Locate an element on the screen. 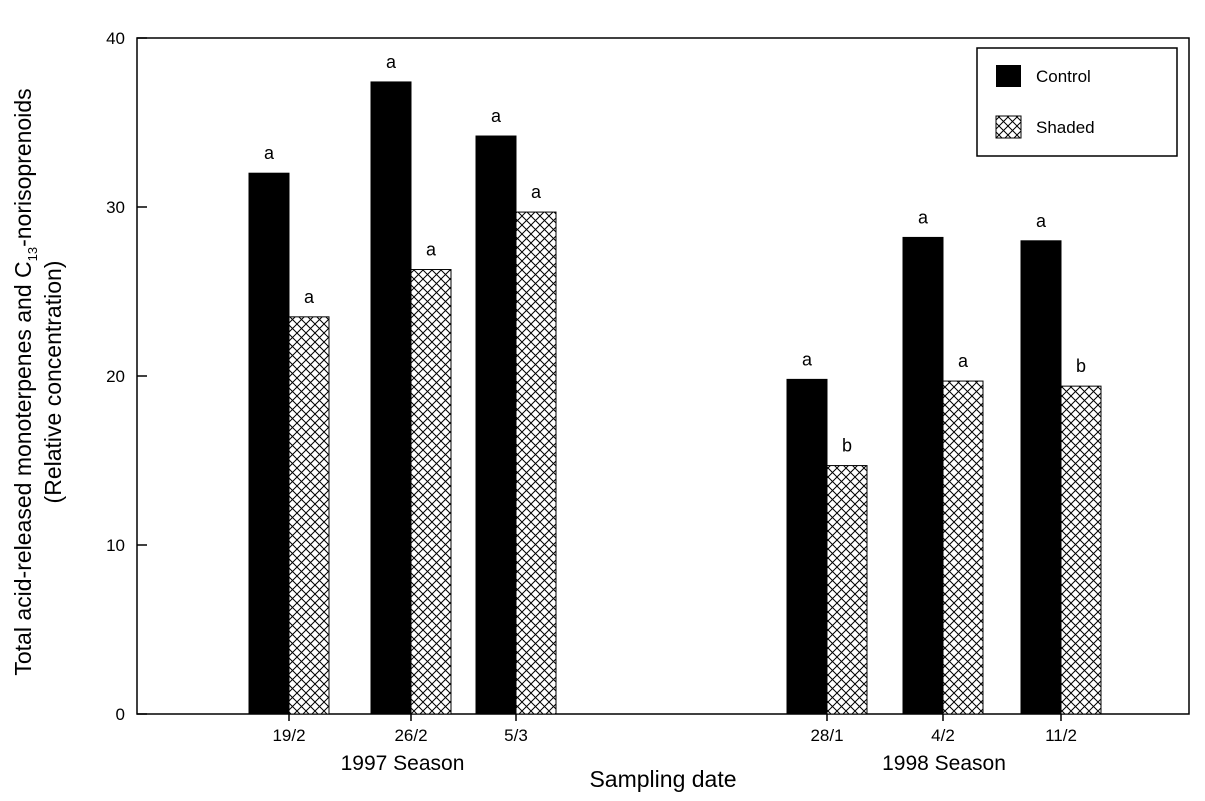 This screenshot has height=801, width=1205. x-tick-label: 26/2 is located at coordinates (410, 735).